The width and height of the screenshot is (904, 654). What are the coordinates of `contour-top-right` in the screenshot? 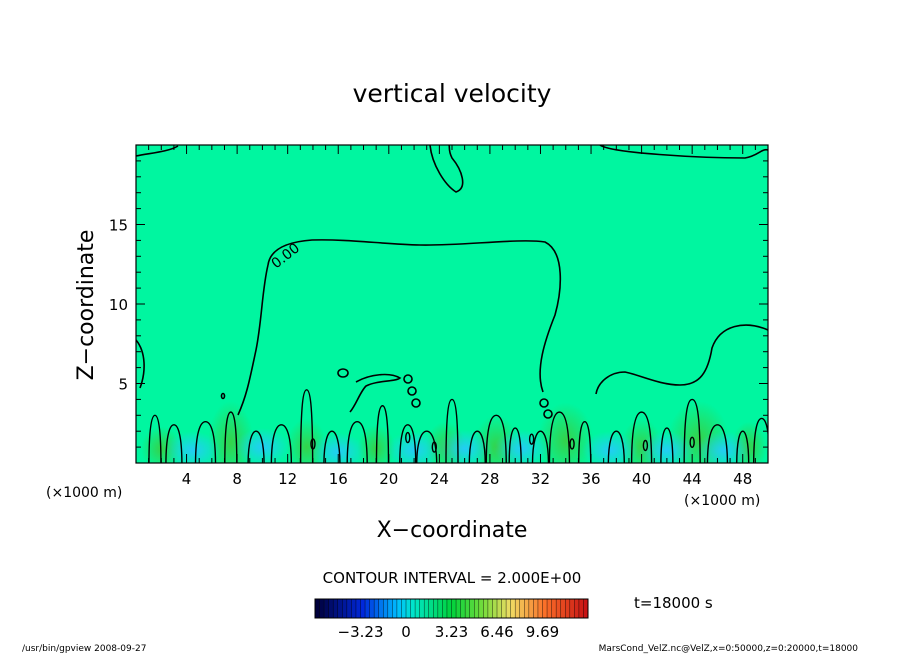 It's located at (683, 152).